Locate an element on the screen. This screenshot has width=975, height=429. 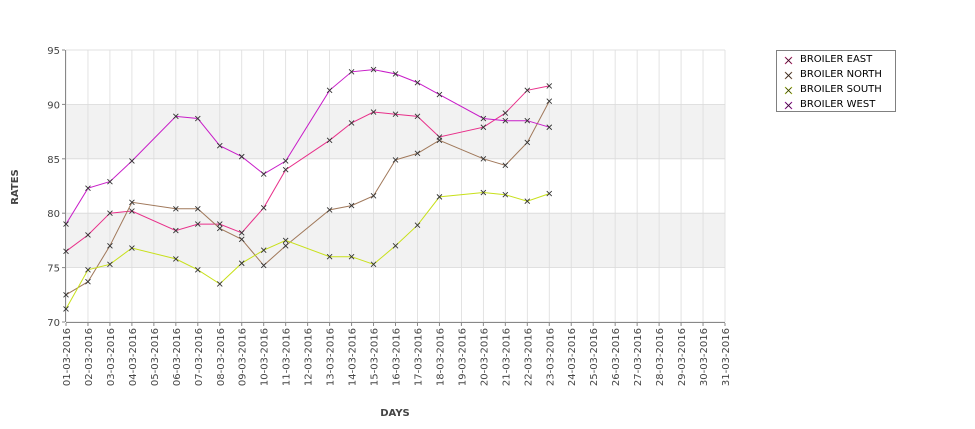
x-tick-label: 11-03-2016 is located at coordinates (287, 357).